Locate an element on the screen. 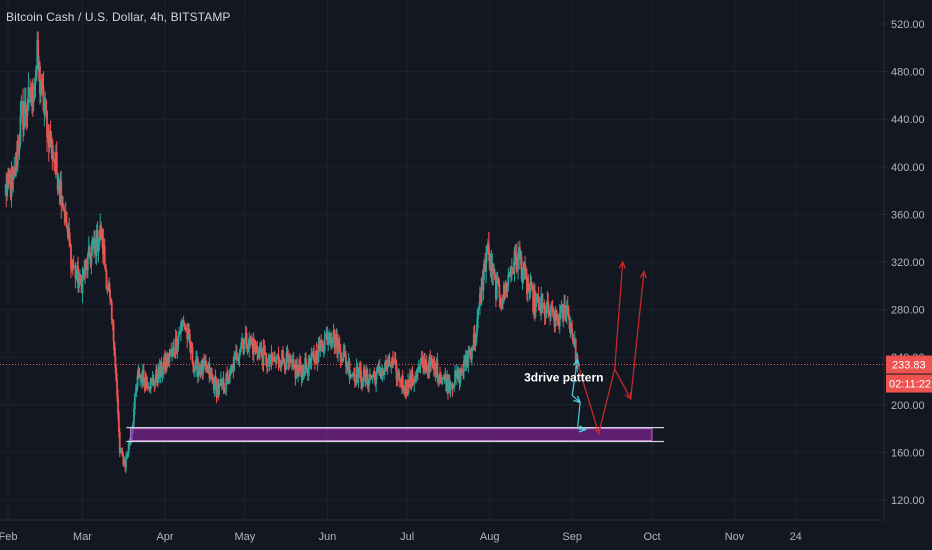 The height and width of the screenshot is (550, 932). chart-title: Bitcoin Cash / U.S. Dollar, 4h, BITSTAMP is located at coordinates (118, 17).